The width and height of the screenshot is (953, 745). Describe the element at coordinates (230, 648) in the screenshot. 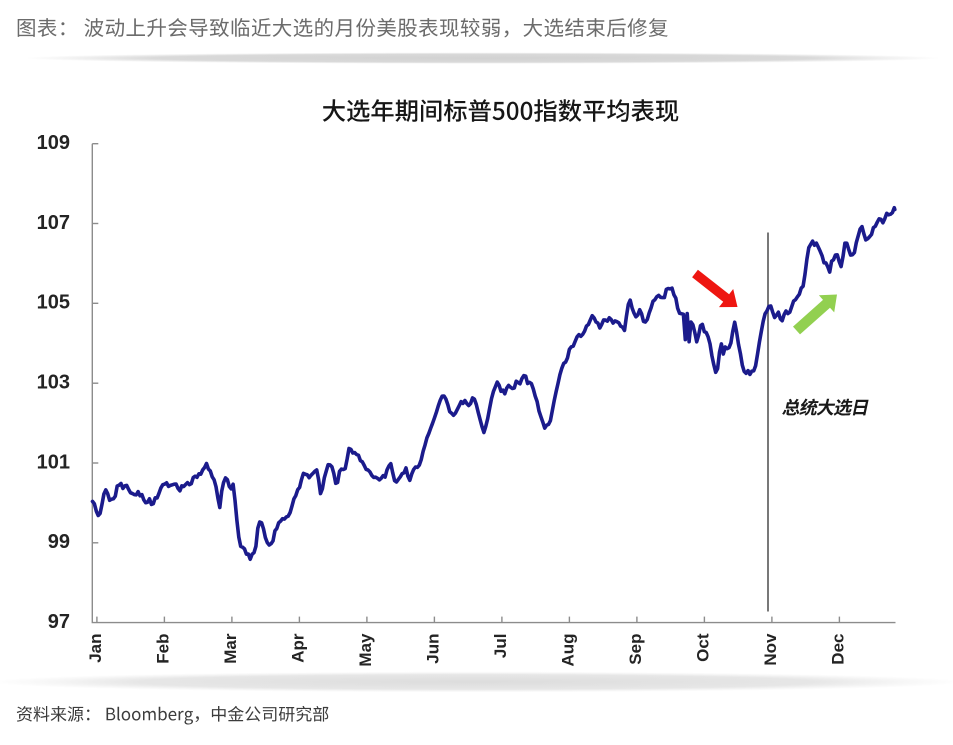

I see `svg-text: Mar` at that location.